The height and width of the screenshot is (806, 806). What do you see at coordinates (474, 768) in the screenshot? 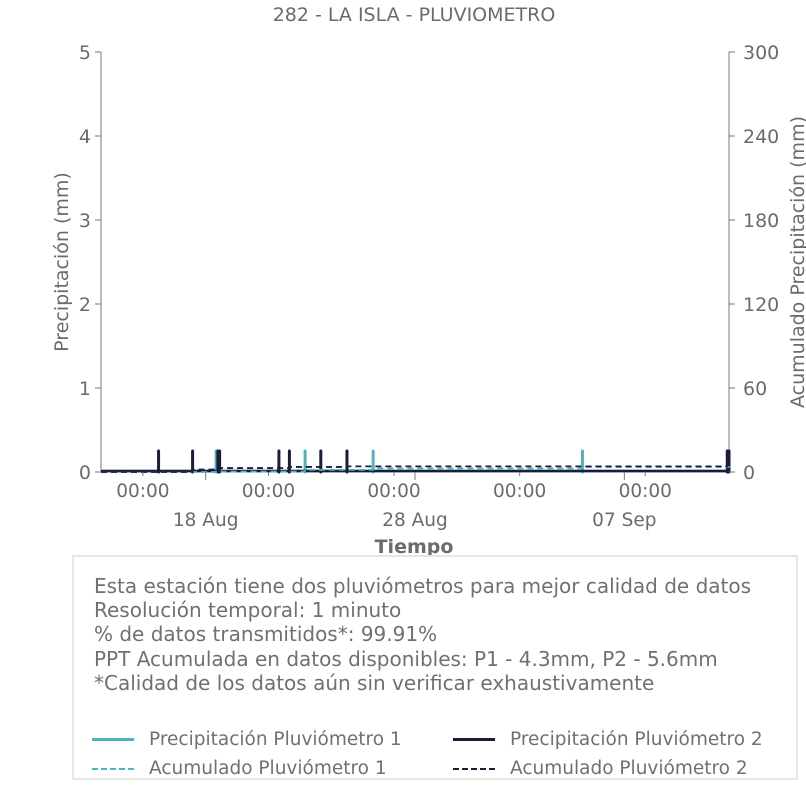
I see `legend-swatch-acc2` at bounding box center [474, 768].